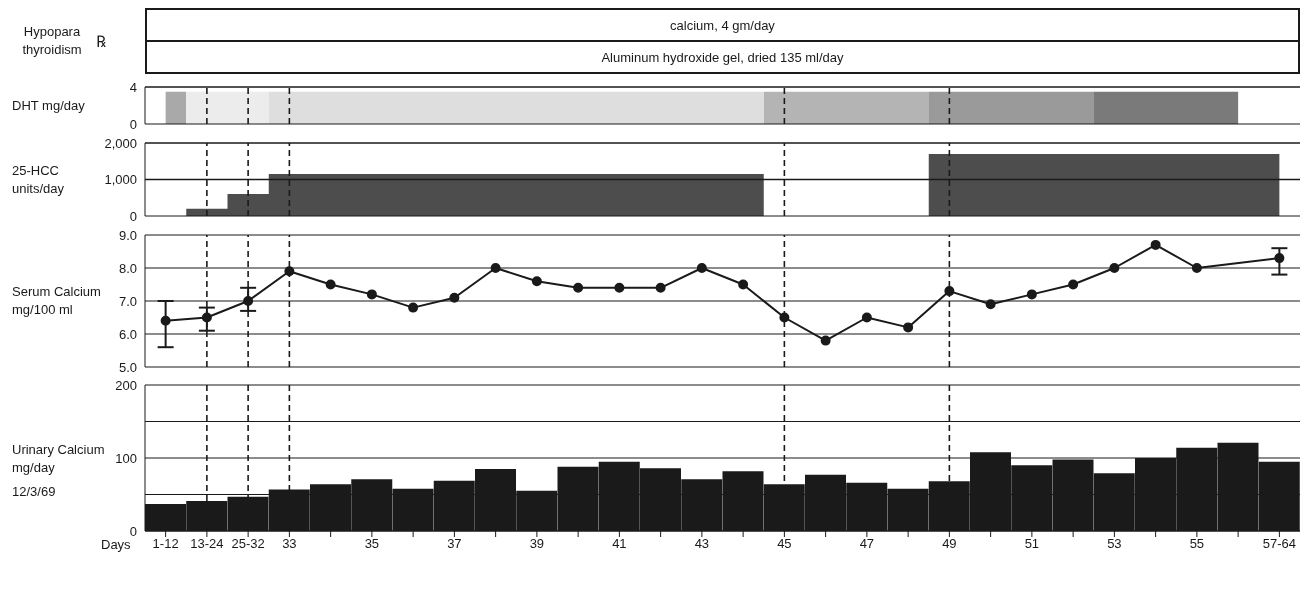 Image resolution: width=1316 pixels, height=595 pixels. Describe the element at coordinates (127, 235) in the screenshot. I see `y-tick-label: 9.0` at that location.